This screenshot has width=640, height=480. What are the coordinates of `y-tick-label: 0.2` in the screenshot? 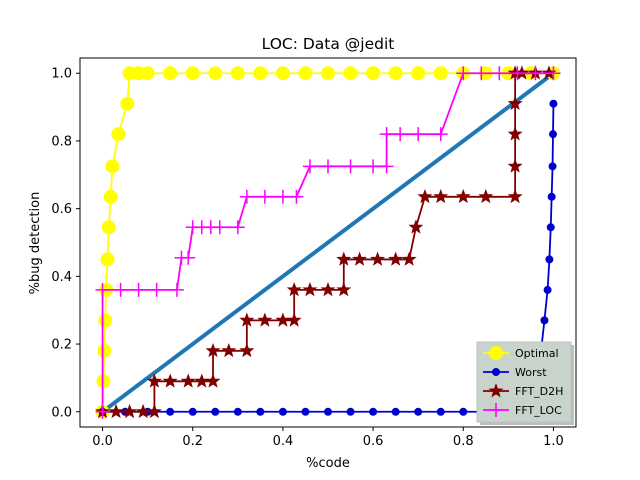 It's located at (61, 345).